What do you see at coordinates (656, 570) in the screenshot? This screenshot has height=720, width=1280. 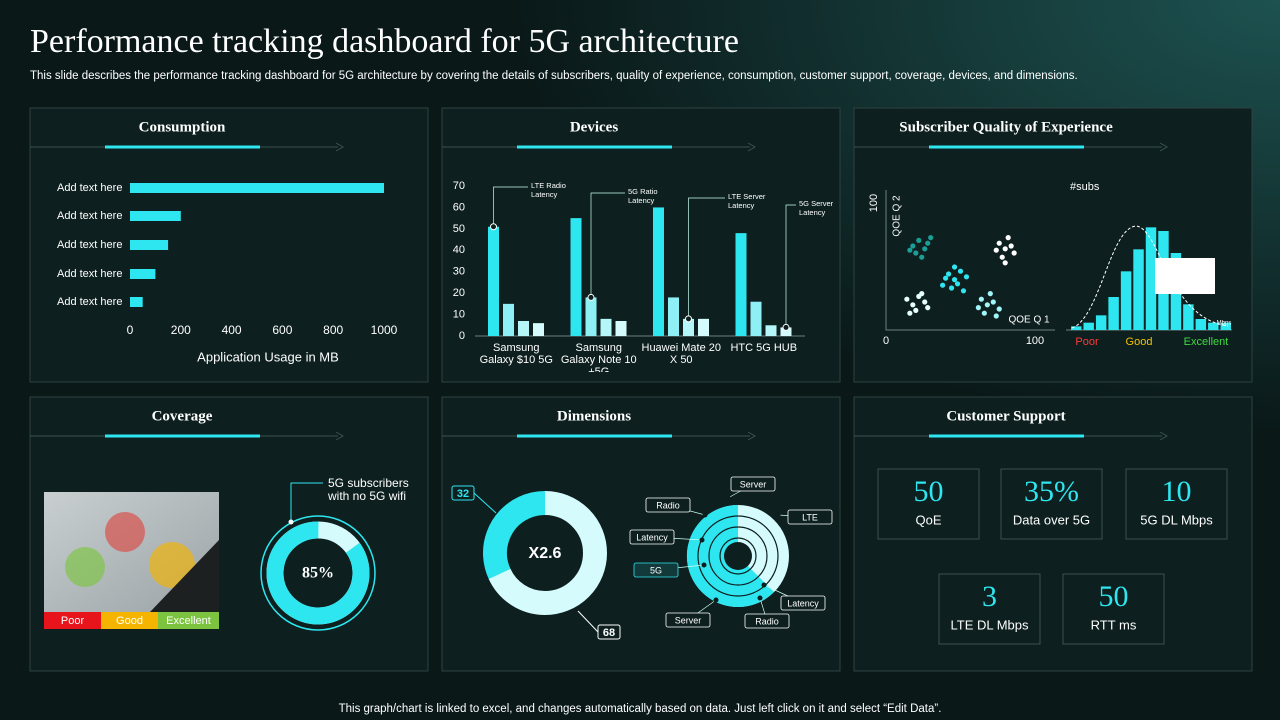 I see `radial-label: 5G` at bounding box center [656, 570].